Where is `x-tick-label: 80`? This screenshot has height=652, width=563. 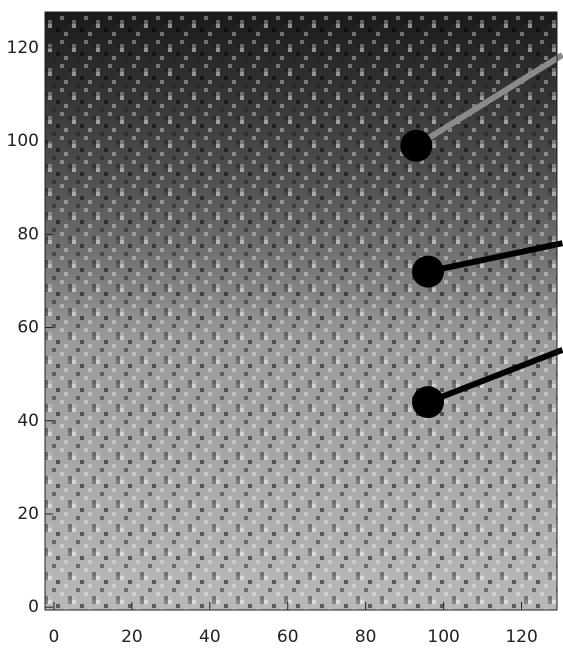
x-tick-label: 80 is located at coordinates (366, 637).